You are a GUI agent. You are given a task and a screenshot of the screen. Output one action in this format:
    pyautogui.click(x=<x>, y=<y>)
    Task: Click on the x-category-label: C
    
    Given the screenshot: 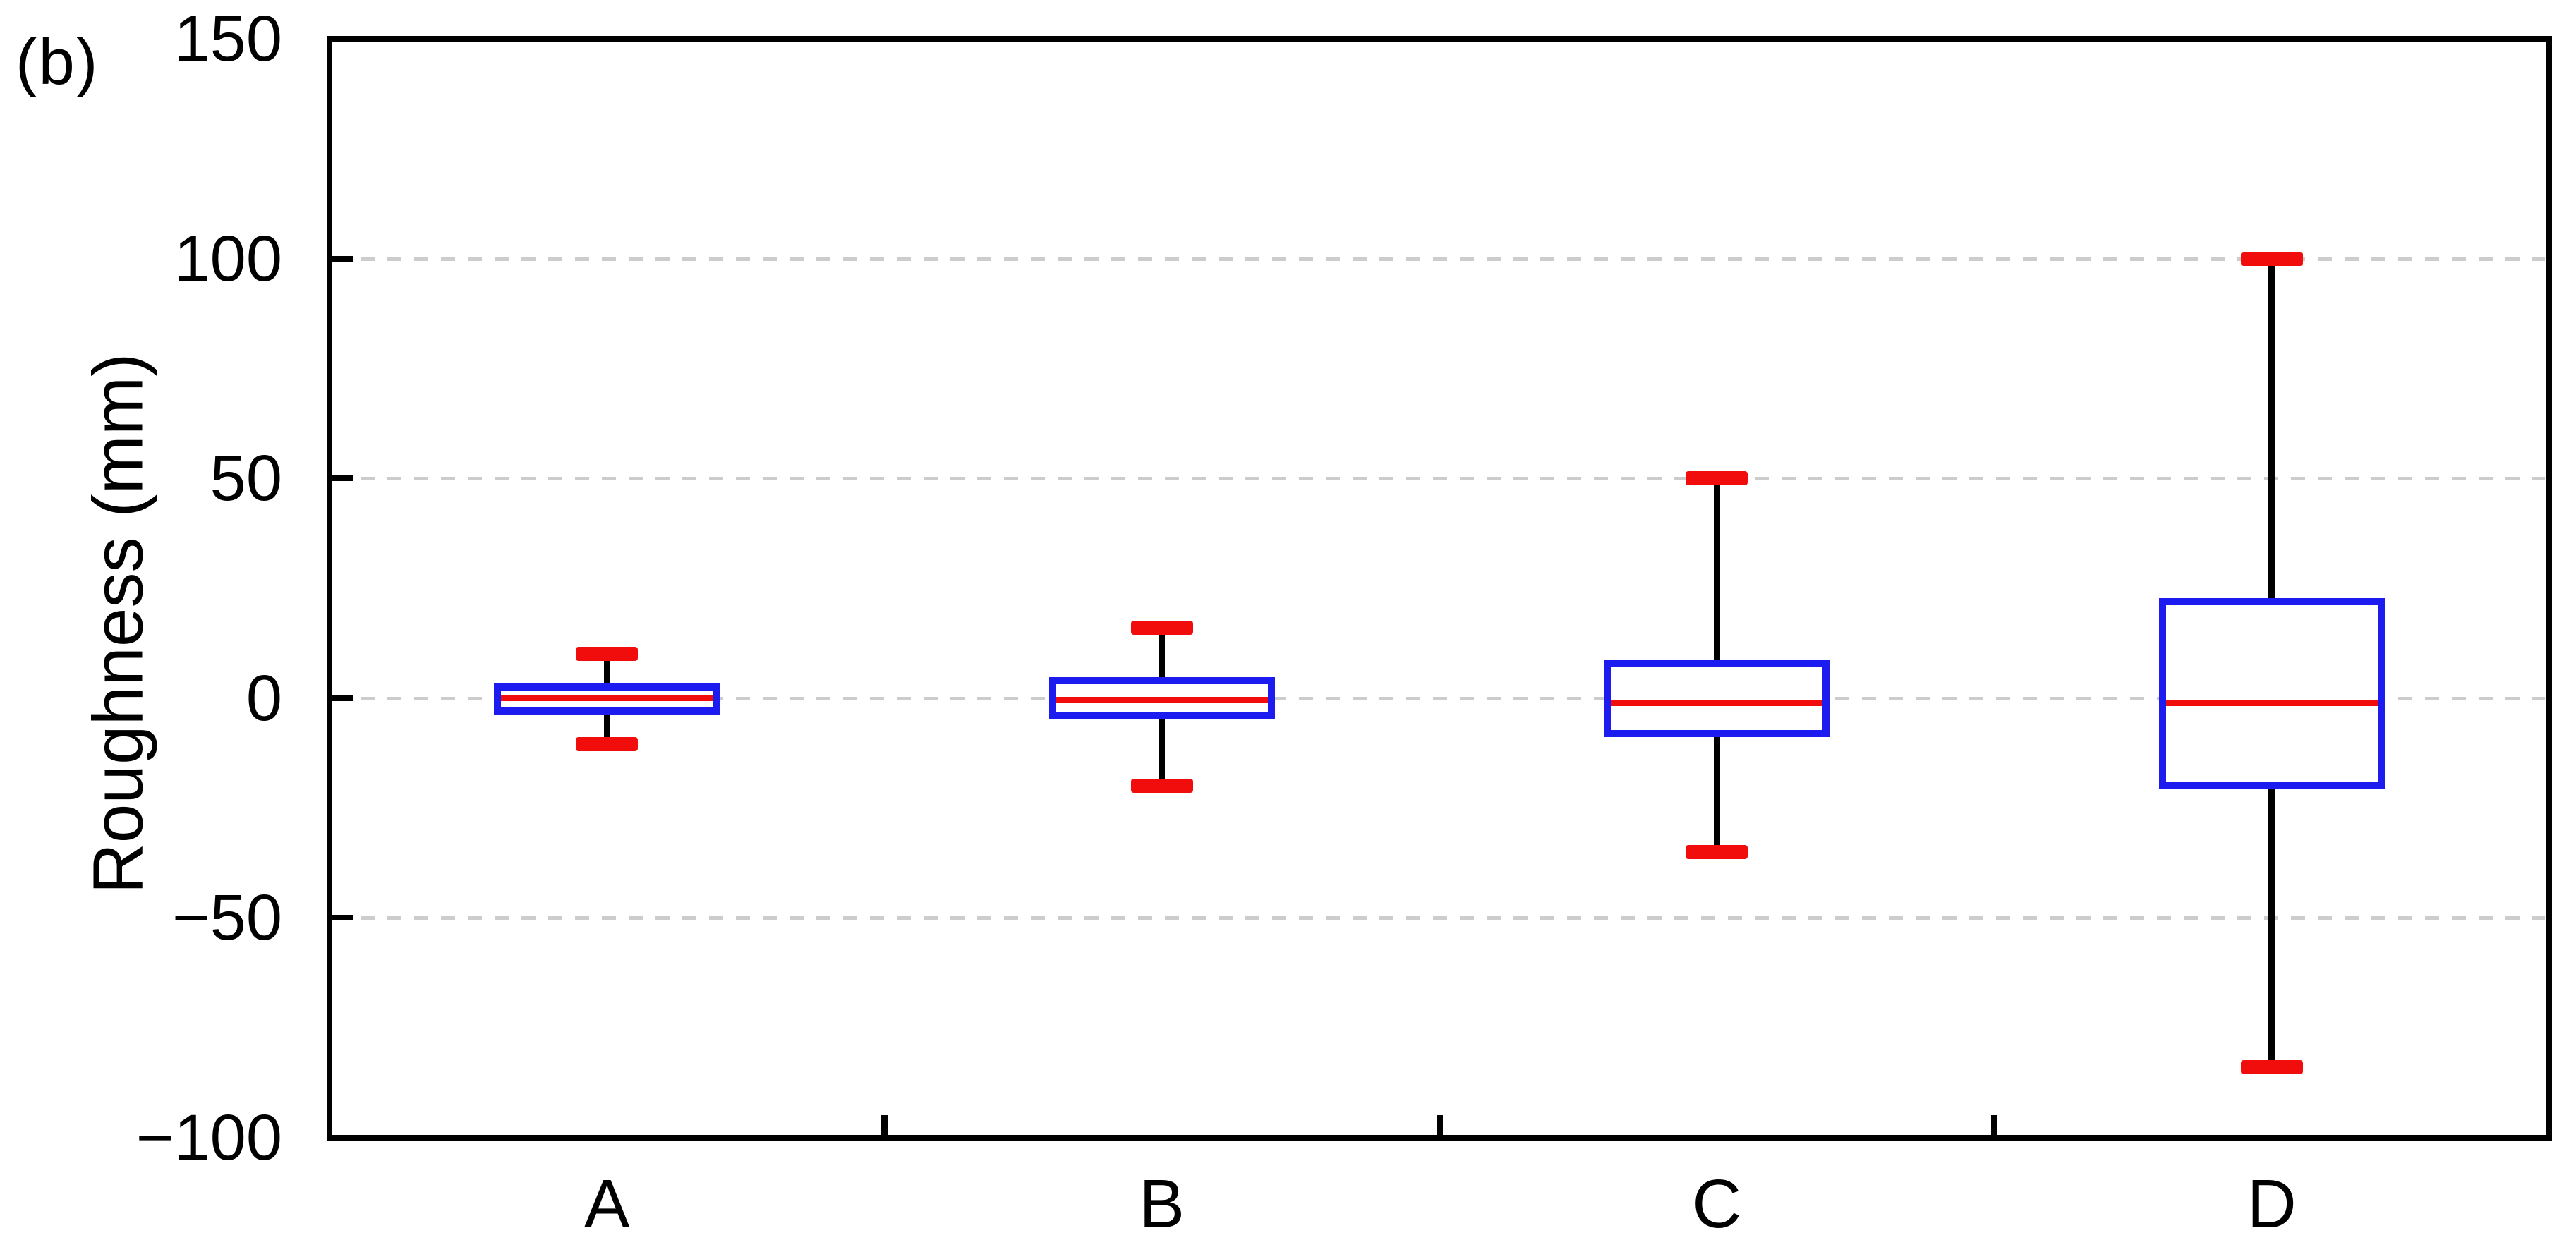 What is the action you would take?
    pyautogui.click(x=1717, y=1203)
    